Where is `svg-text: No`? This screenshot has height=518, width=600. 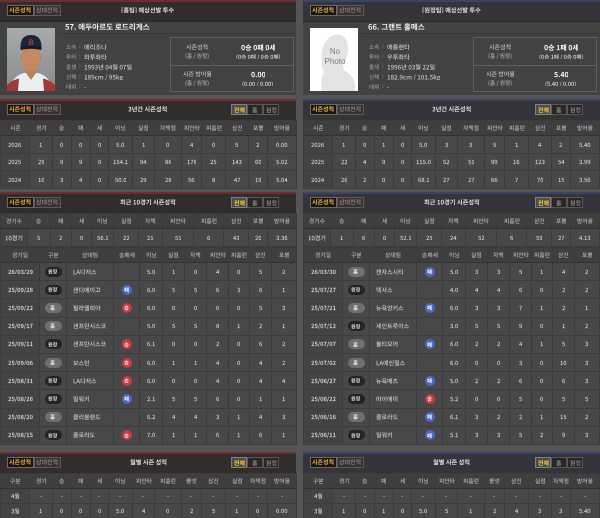
svg-text: No is located at coordinates (335, 51).